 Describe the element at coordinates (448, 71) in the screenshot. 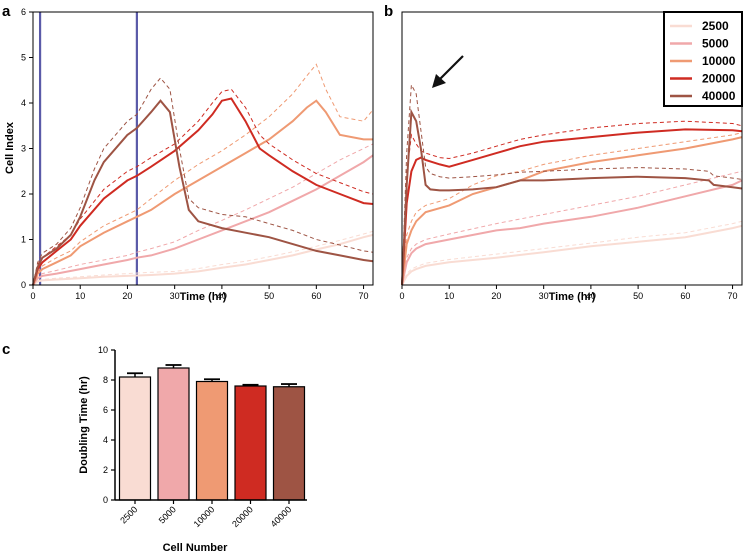

I see `arrow-annotation-icon` at that location.